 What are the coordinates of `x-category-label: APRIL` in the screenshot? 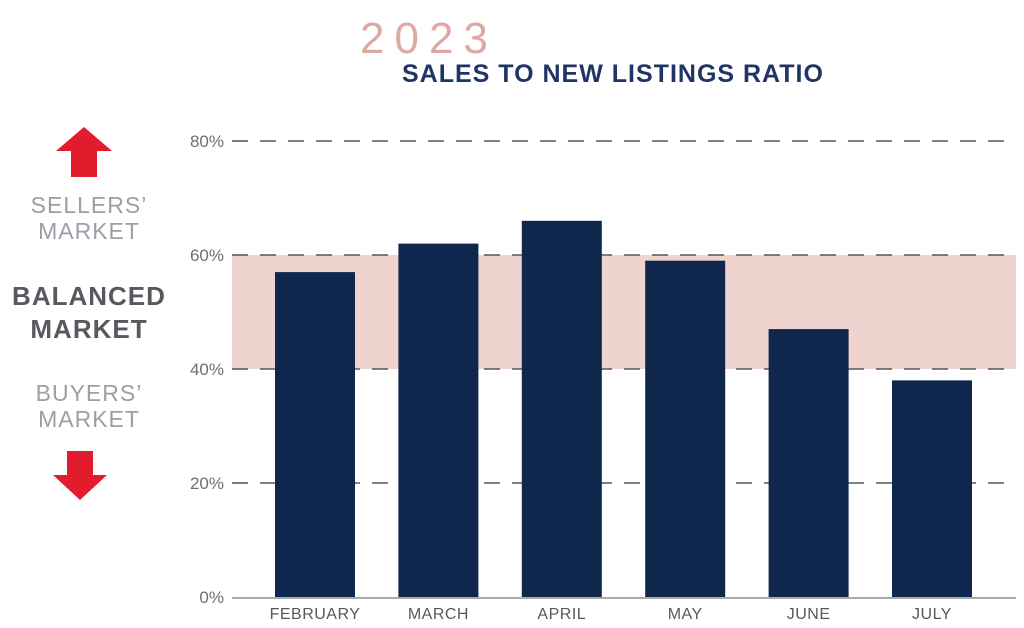 It's located at (561, 614).